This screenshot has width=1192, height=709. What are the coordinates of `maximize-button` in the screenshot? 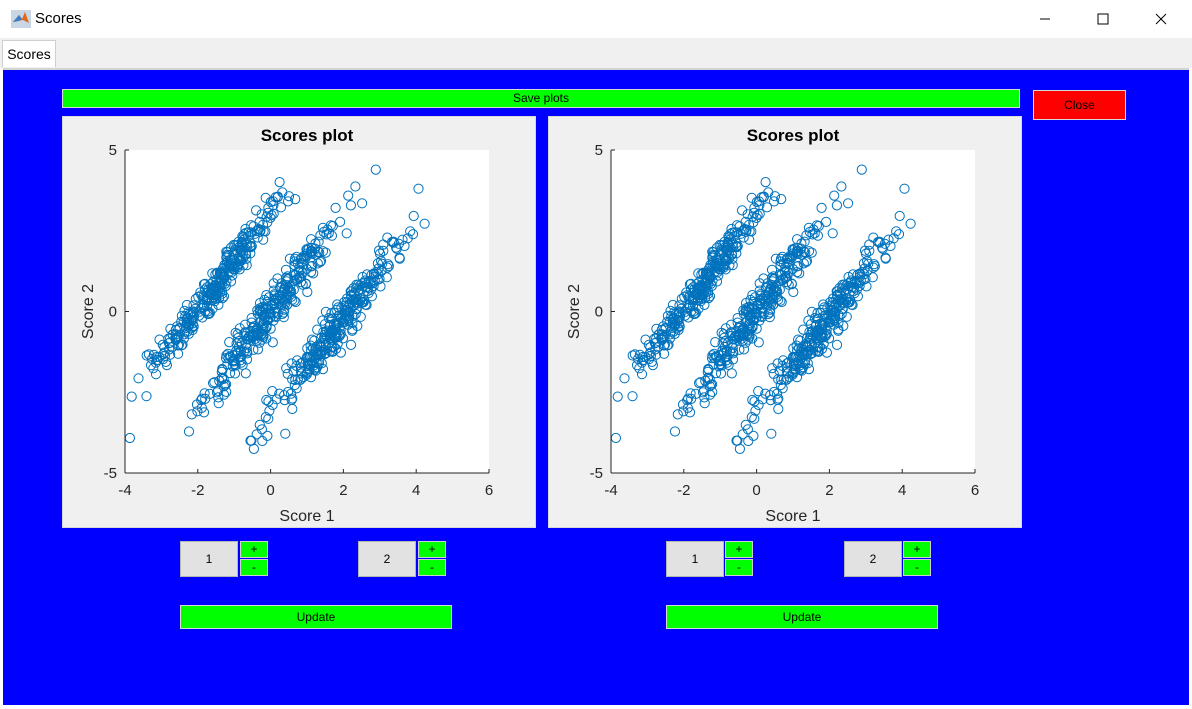 It's located at (1103, 19).